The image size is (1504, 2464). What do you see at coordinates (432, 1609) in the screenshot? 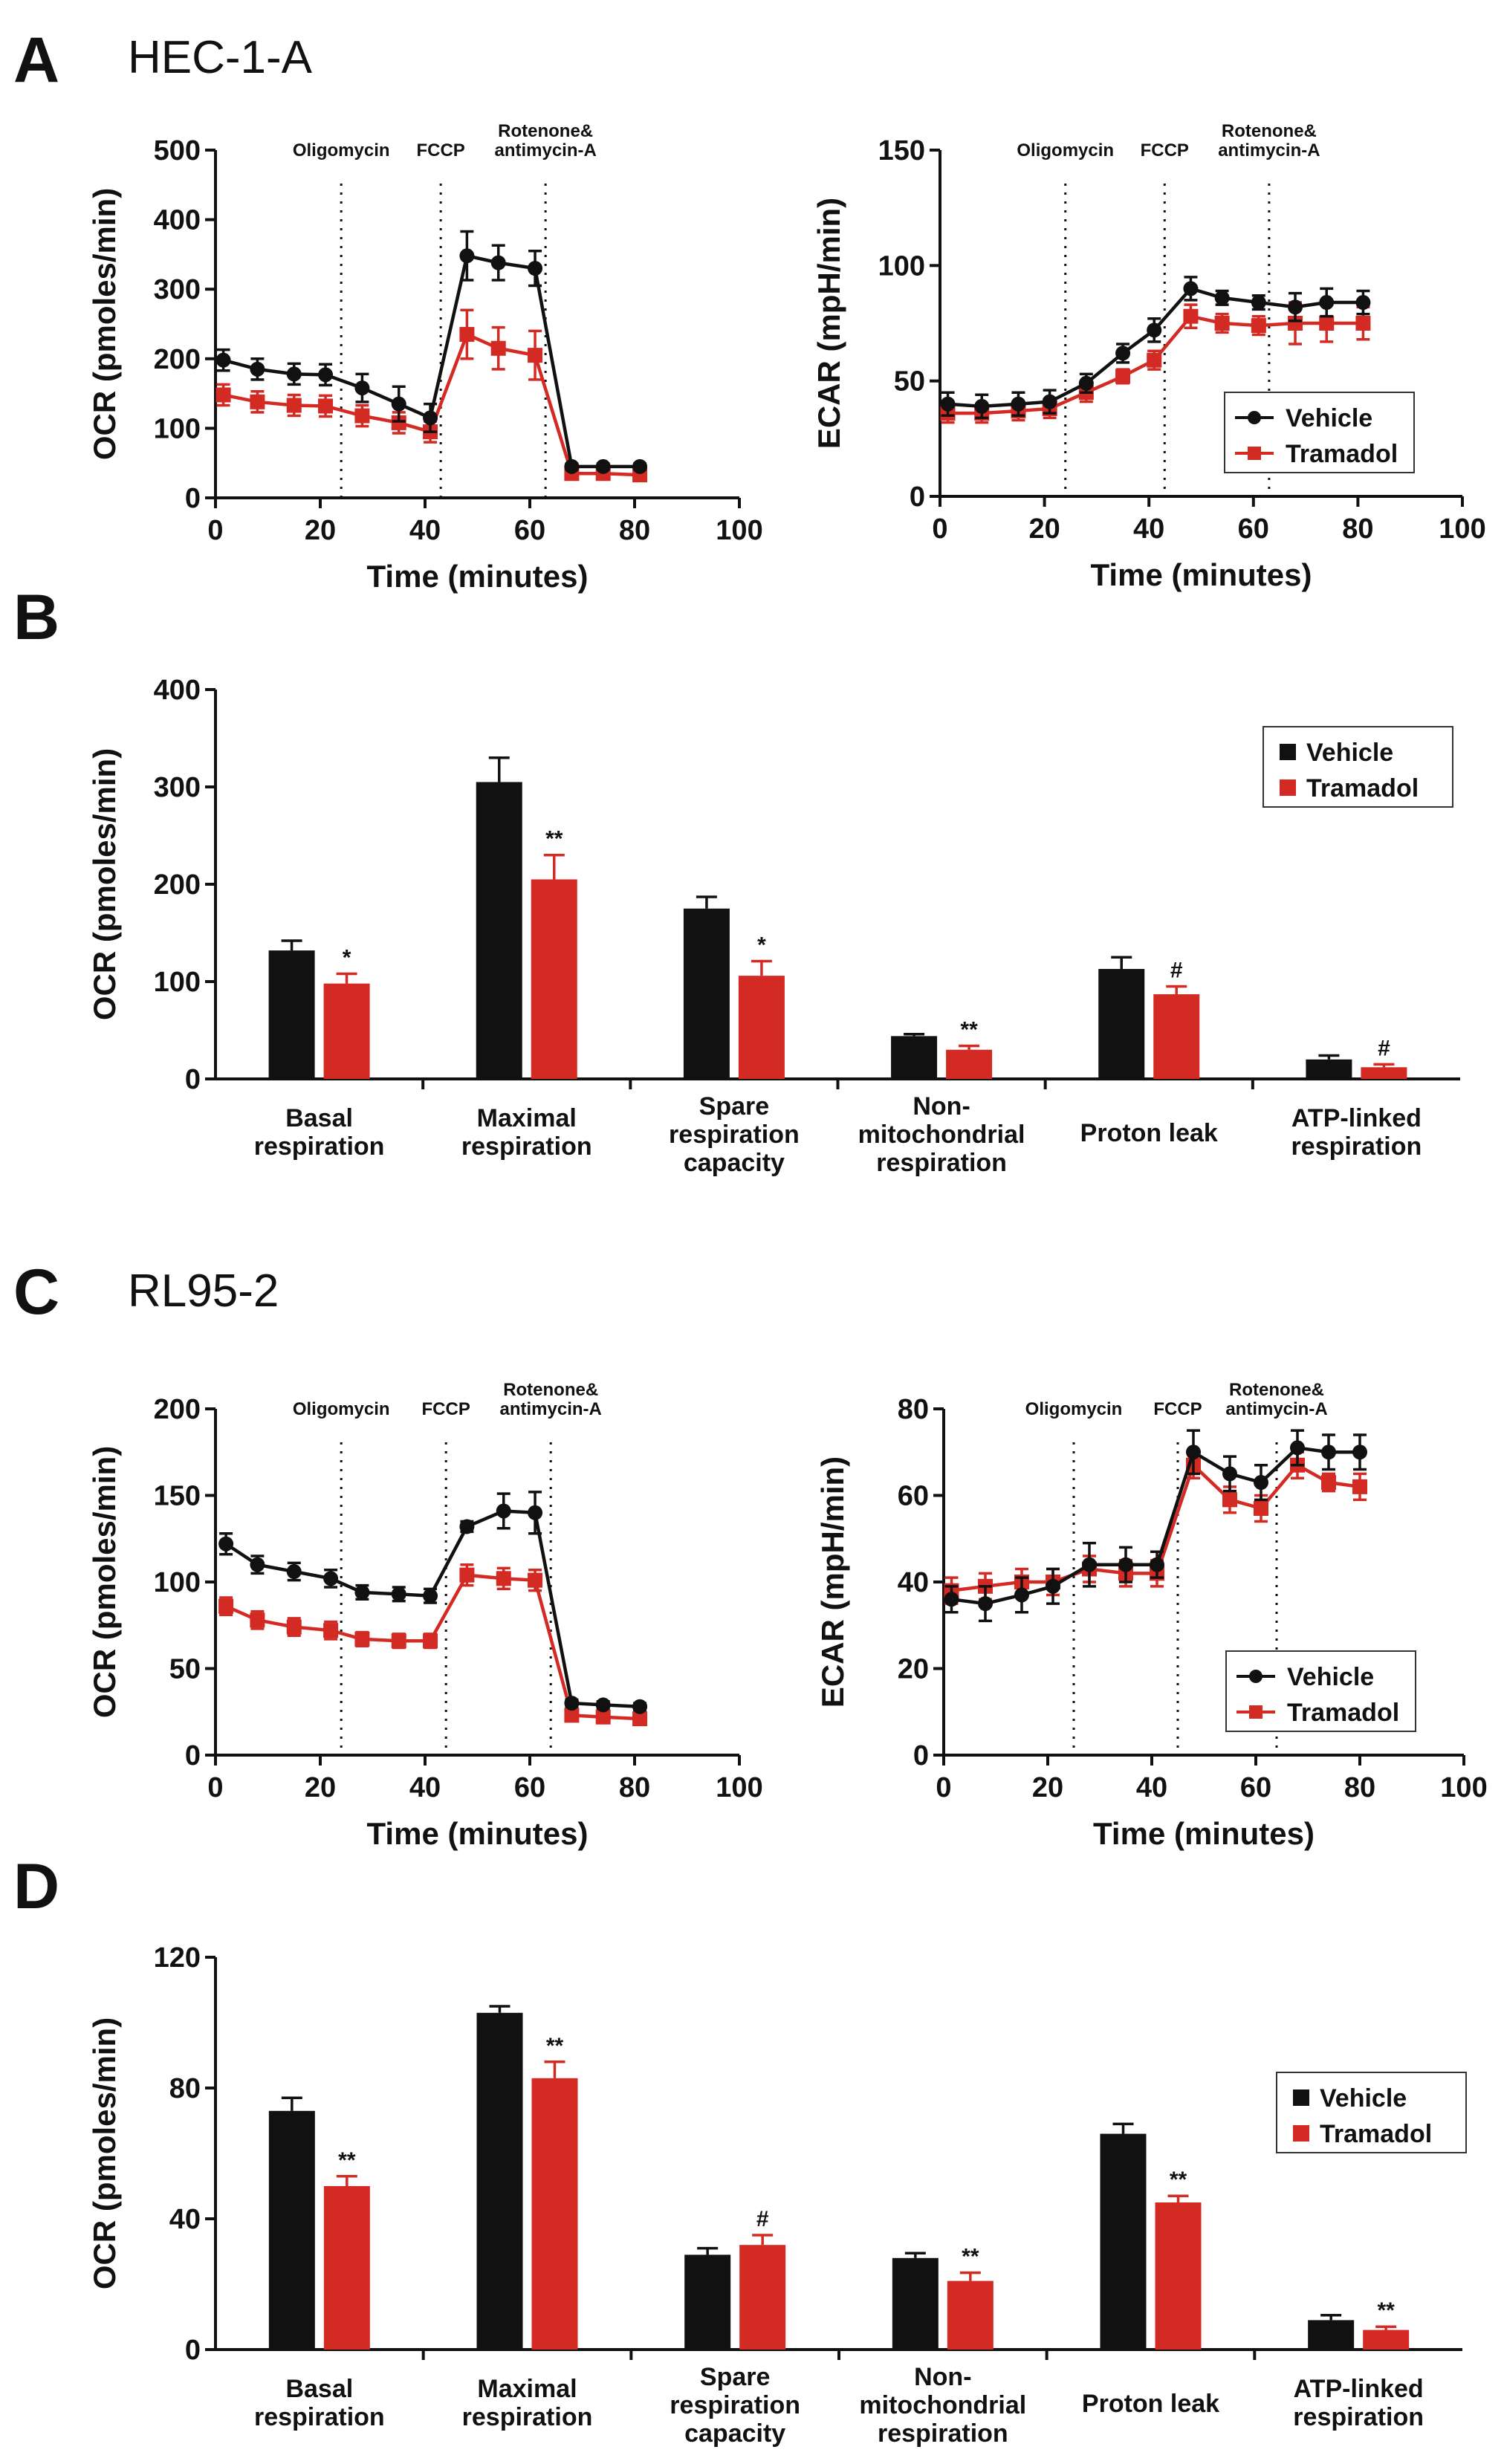
I see `series-line-vehicle` at bounding box center [432, 1609].